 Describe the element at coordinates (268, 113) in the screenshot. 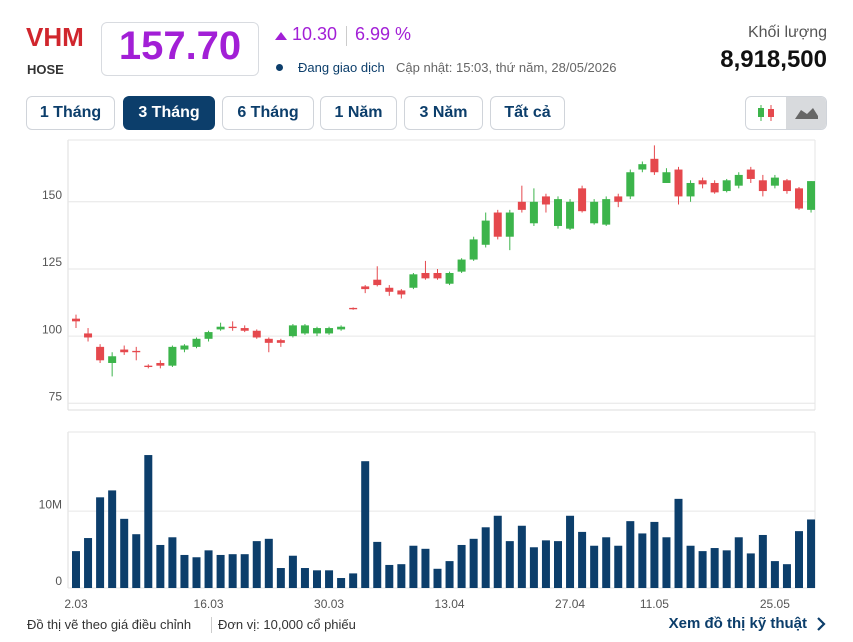

I see `range-tab: 6 Tháng` at that location.